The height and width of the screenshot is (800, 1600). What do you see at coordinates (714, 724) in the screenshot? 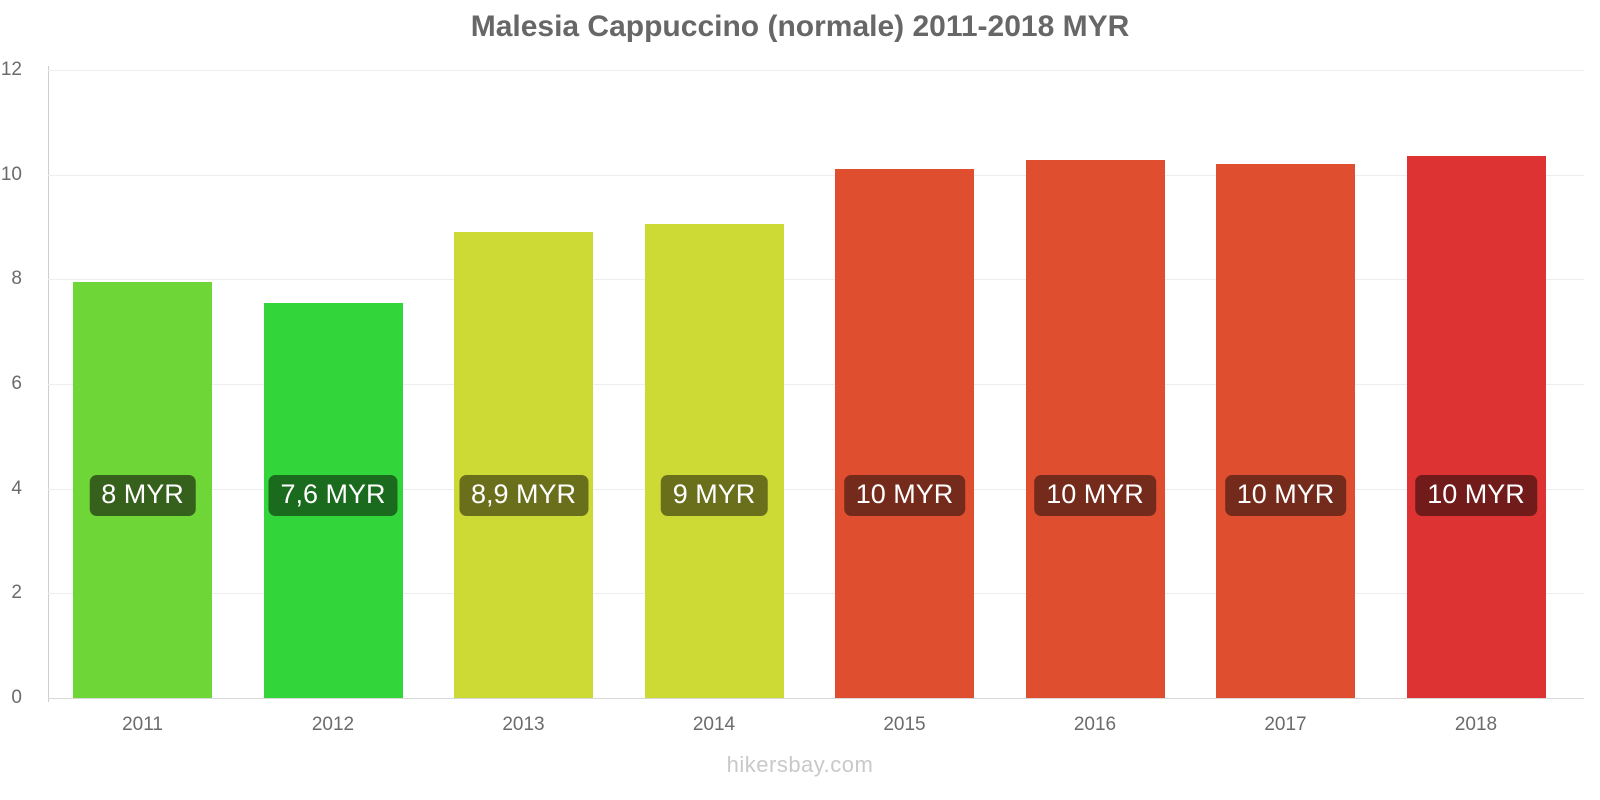
I see `x-tick-label-2014: 2014` at bounding box center [714, 724].